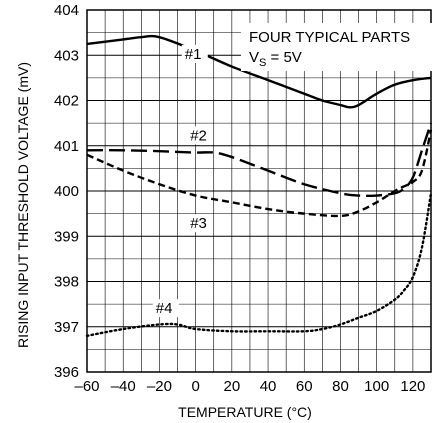 This screenshot has width=437, height=423. Describe the element at coordinates (249, 386) in the screenshot. I see `x-tick-labels: –60 –40 –20 0 20 40 60 80 100 120` at that location.